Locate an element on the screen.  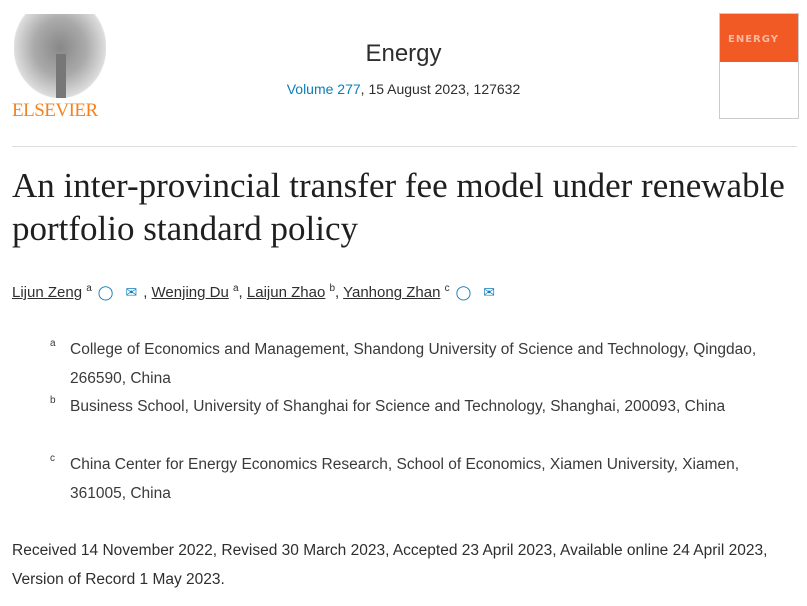
affiliation-label: a is located at coordinates (53, 343).